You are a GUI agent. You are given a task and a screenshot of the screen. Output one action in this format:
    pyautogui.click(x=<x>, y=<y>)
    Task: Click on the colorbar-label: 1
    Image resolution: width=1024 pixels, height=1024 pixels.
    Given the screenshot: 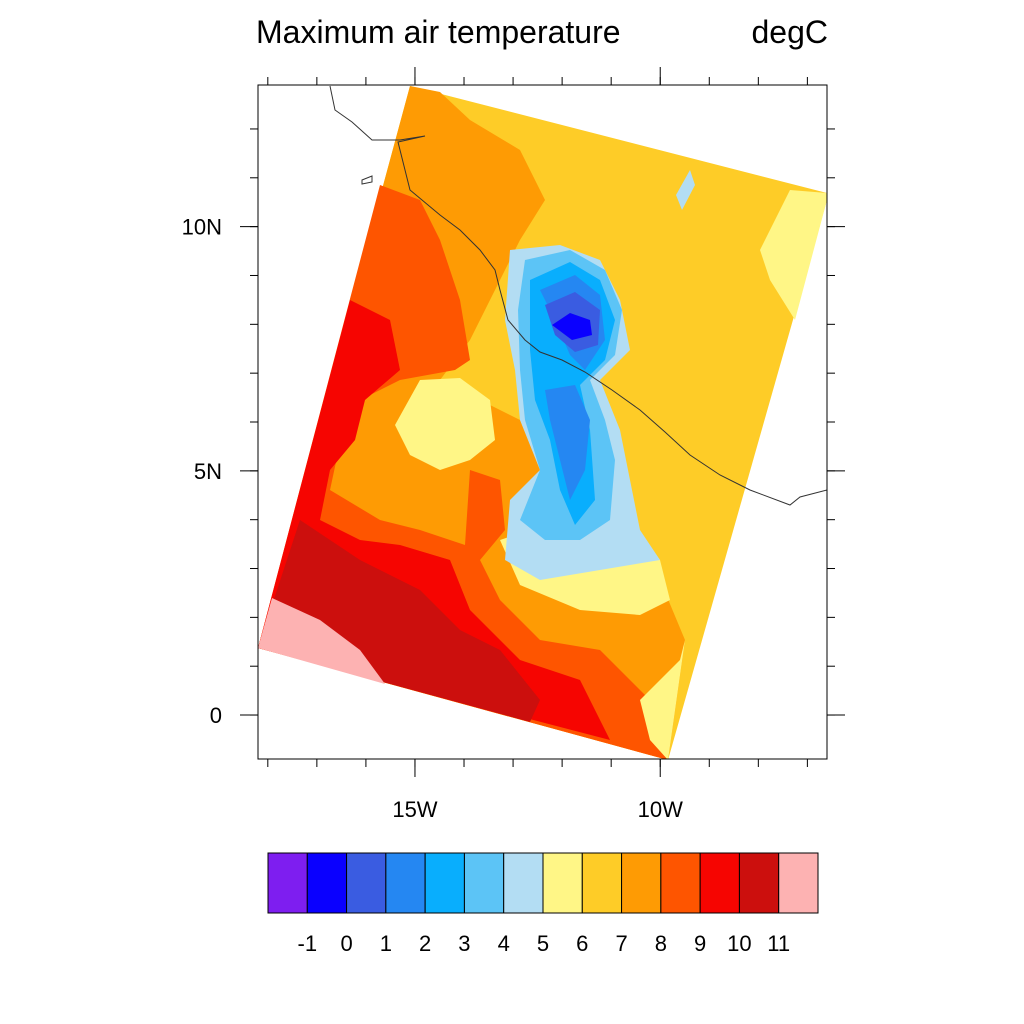 What is the action you would take?
    pyautogui.click(x=386, y=943)
    